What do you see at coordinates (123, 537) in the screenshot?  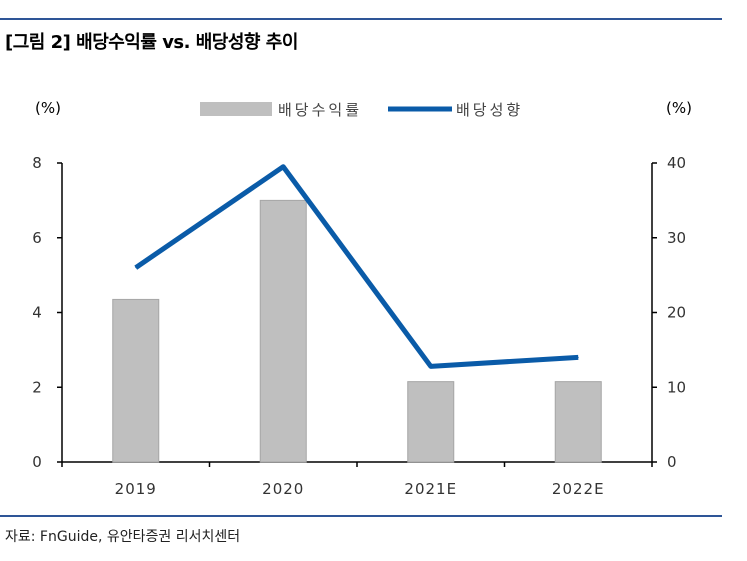 I see `source-note: 자료: FnGuide, 유안타증권 리서치센터` at bounding box center [123, 537].